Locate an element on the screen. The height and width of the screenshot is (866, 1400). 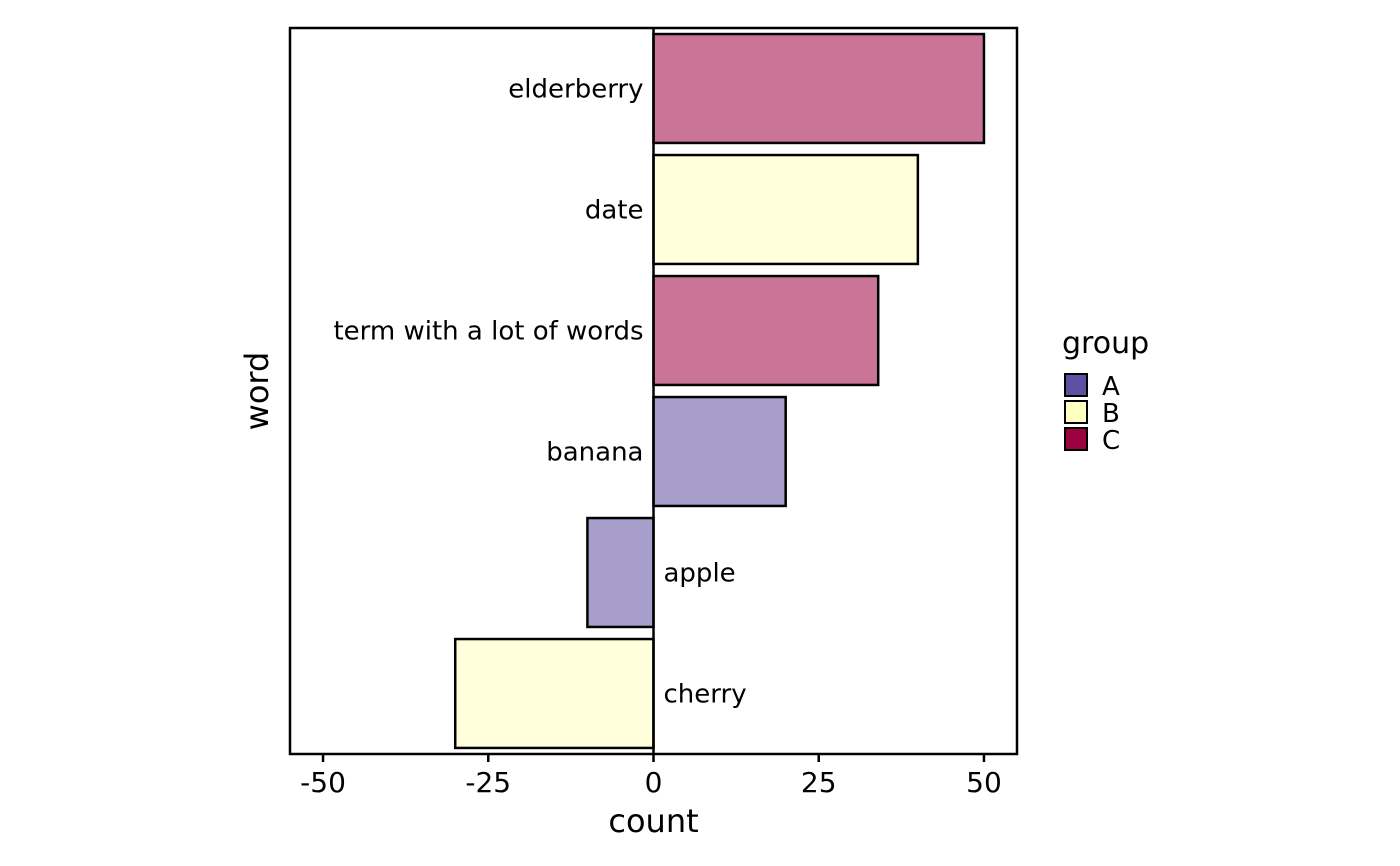
legend-label: B is located at coordinates (1111, 414).